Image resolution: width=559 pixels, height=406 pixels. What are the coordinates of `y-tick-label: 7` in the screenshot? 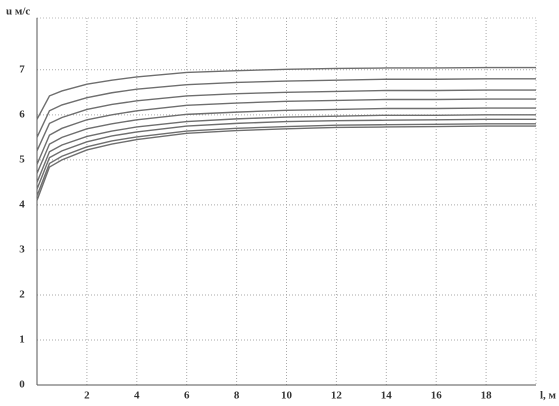 It's located at (22, 69).